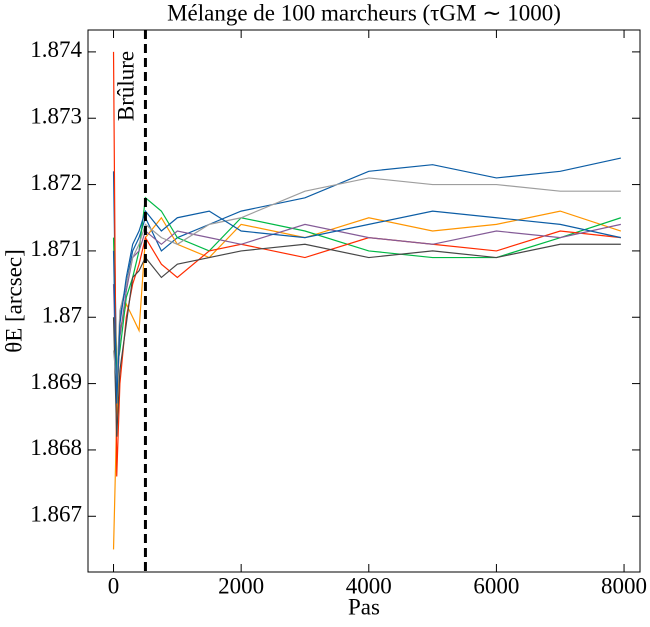 The height and width of the screenshot is (627, 650). What do you see at coordinates (126, 86) in the screenshot?
I see `annotation: Brûlure` at bounding box center [126, 86].